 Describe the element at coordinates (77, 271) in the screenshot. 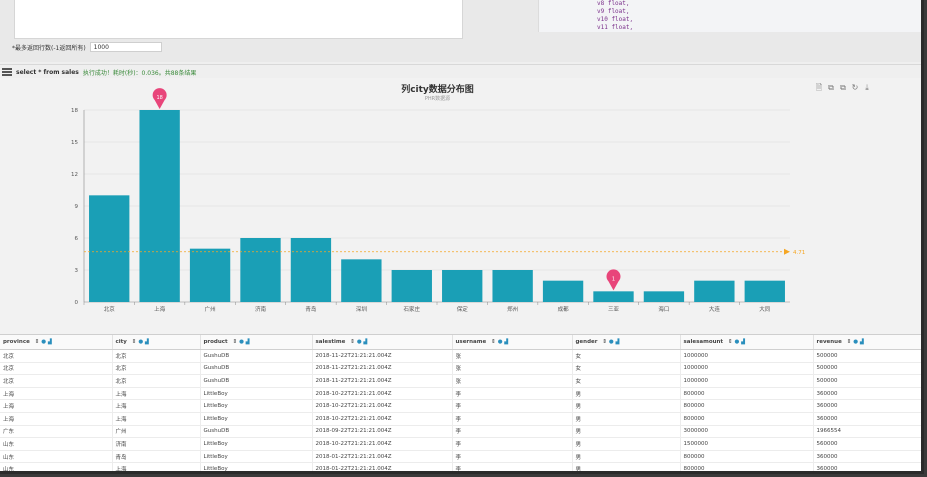

I see `y-tick-label: 3` at that location.